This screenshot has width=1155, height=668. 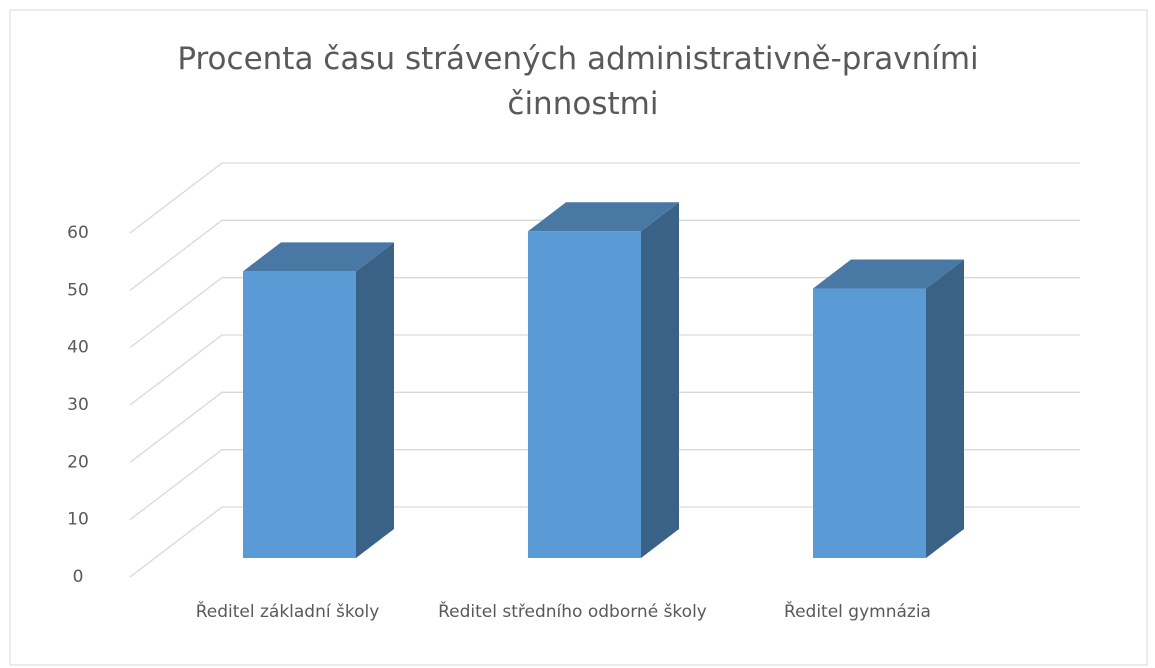 I want to click on y-tick-label: 20, so click(x=78, y=462).